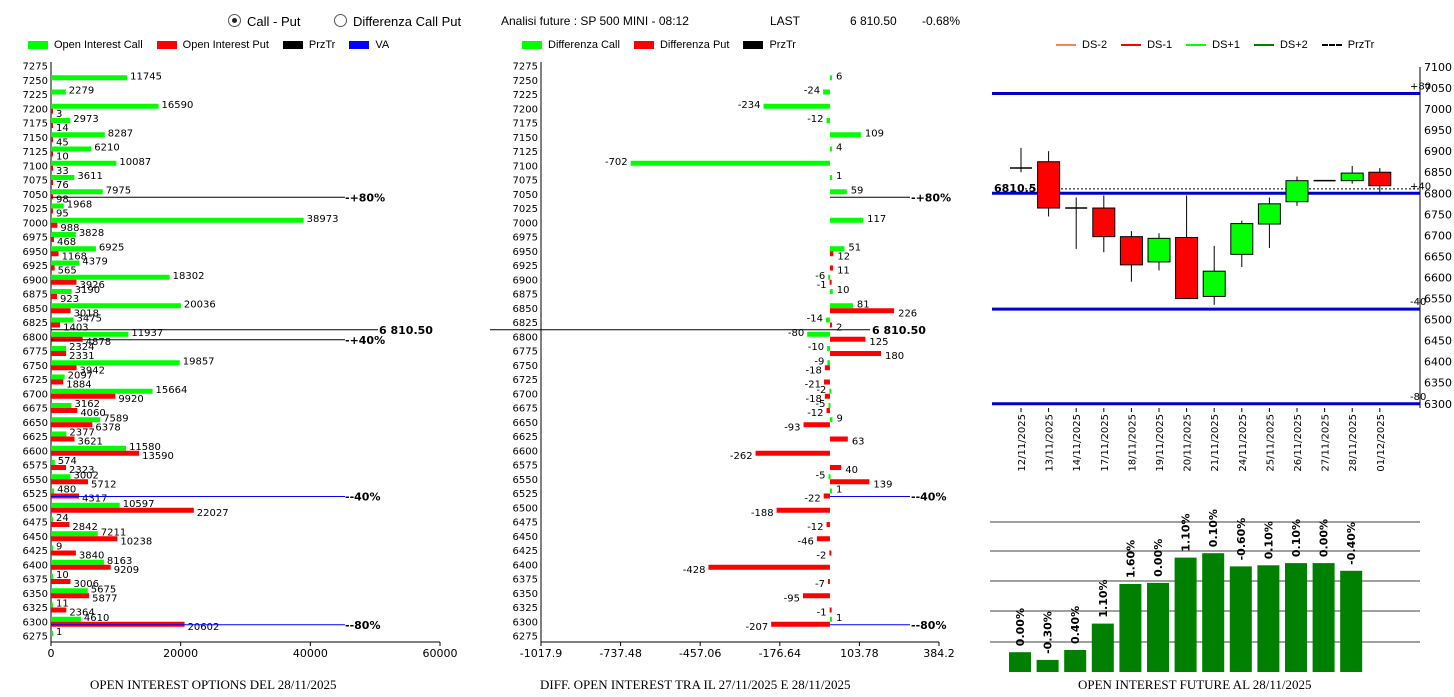 The image size is (1454, 697). I want to click on diff-value: 63, so click(858, 442).